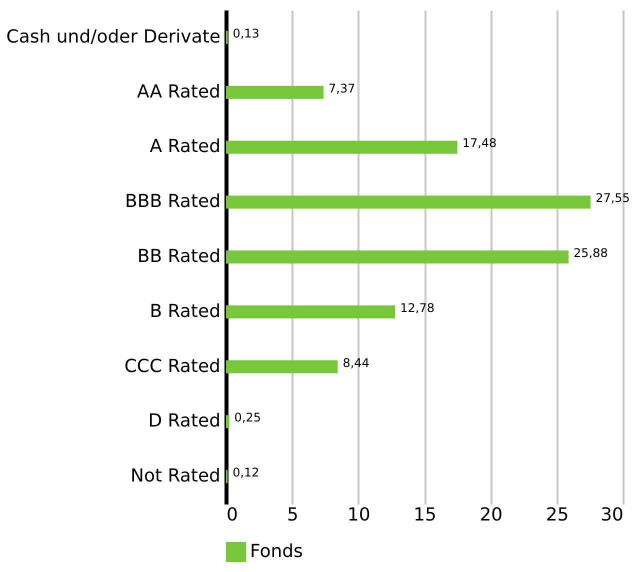 This screenshot has height=572, width=635. Describe the element at coordinates (232, 515) in the screenshot. I see `x-tick-label: 0` at that location.